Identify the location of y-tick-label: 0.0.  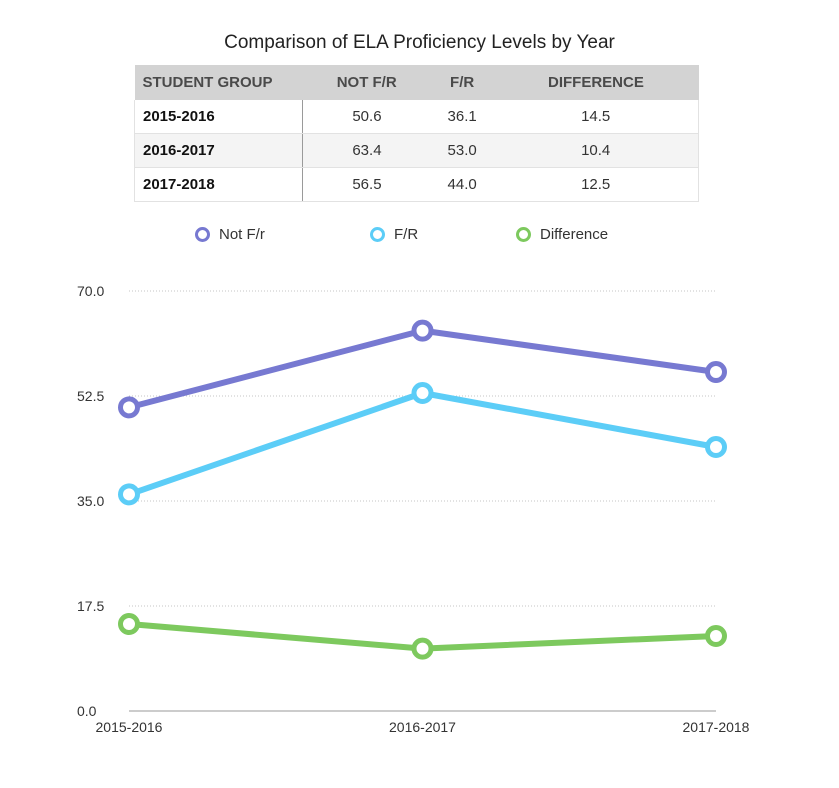
(87, 711).